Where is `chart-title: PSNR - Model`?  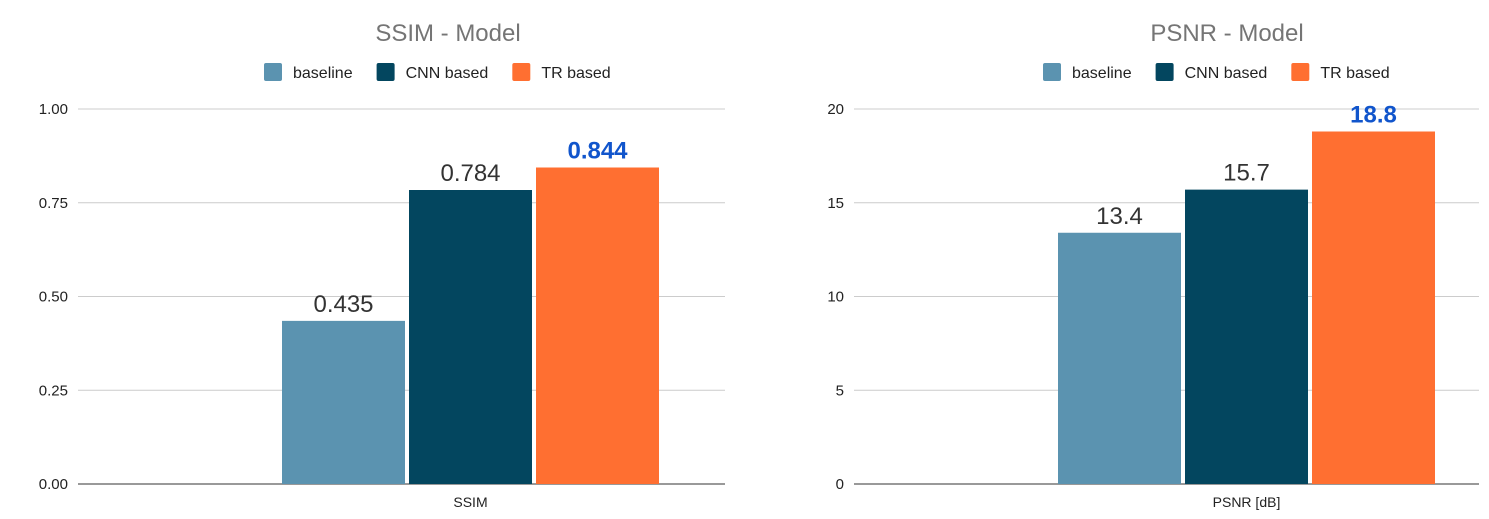
chart-title: PSNR - Model is located at coordinates (1226, 33).